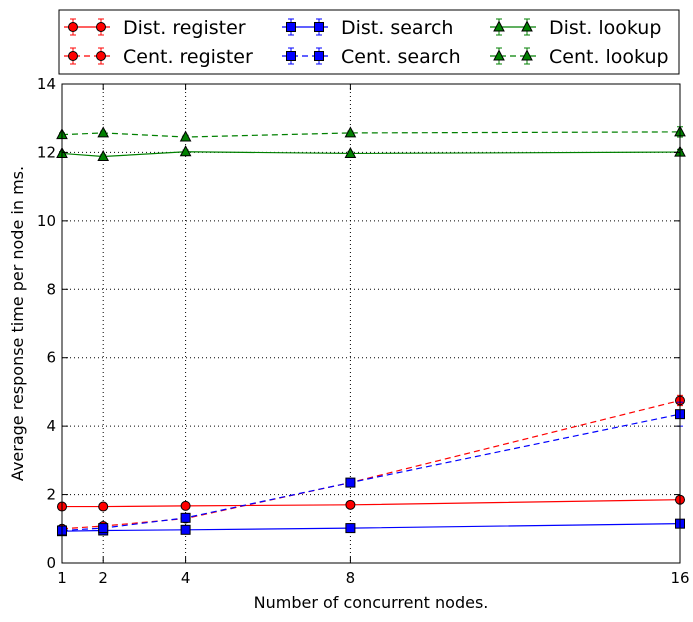  What do you see at coordinates (17, 323) in the screenshot?
I see `y-axis-label: Average response time per node in ms.` at bounding box center [17, 323].